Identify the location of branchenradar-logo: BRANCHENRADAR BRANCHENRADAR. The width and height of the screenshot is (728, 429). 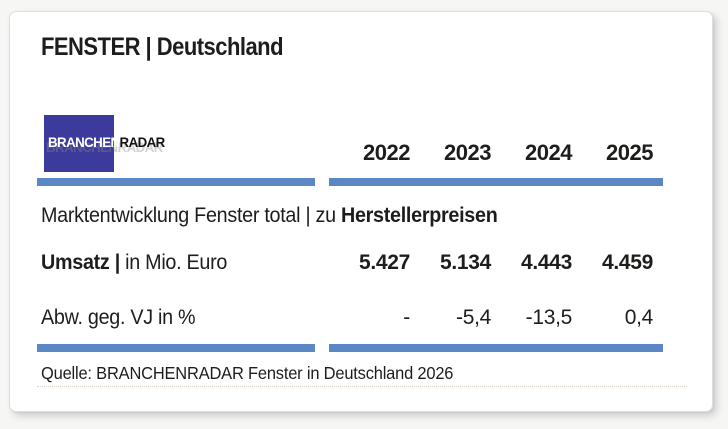
(119, 145).